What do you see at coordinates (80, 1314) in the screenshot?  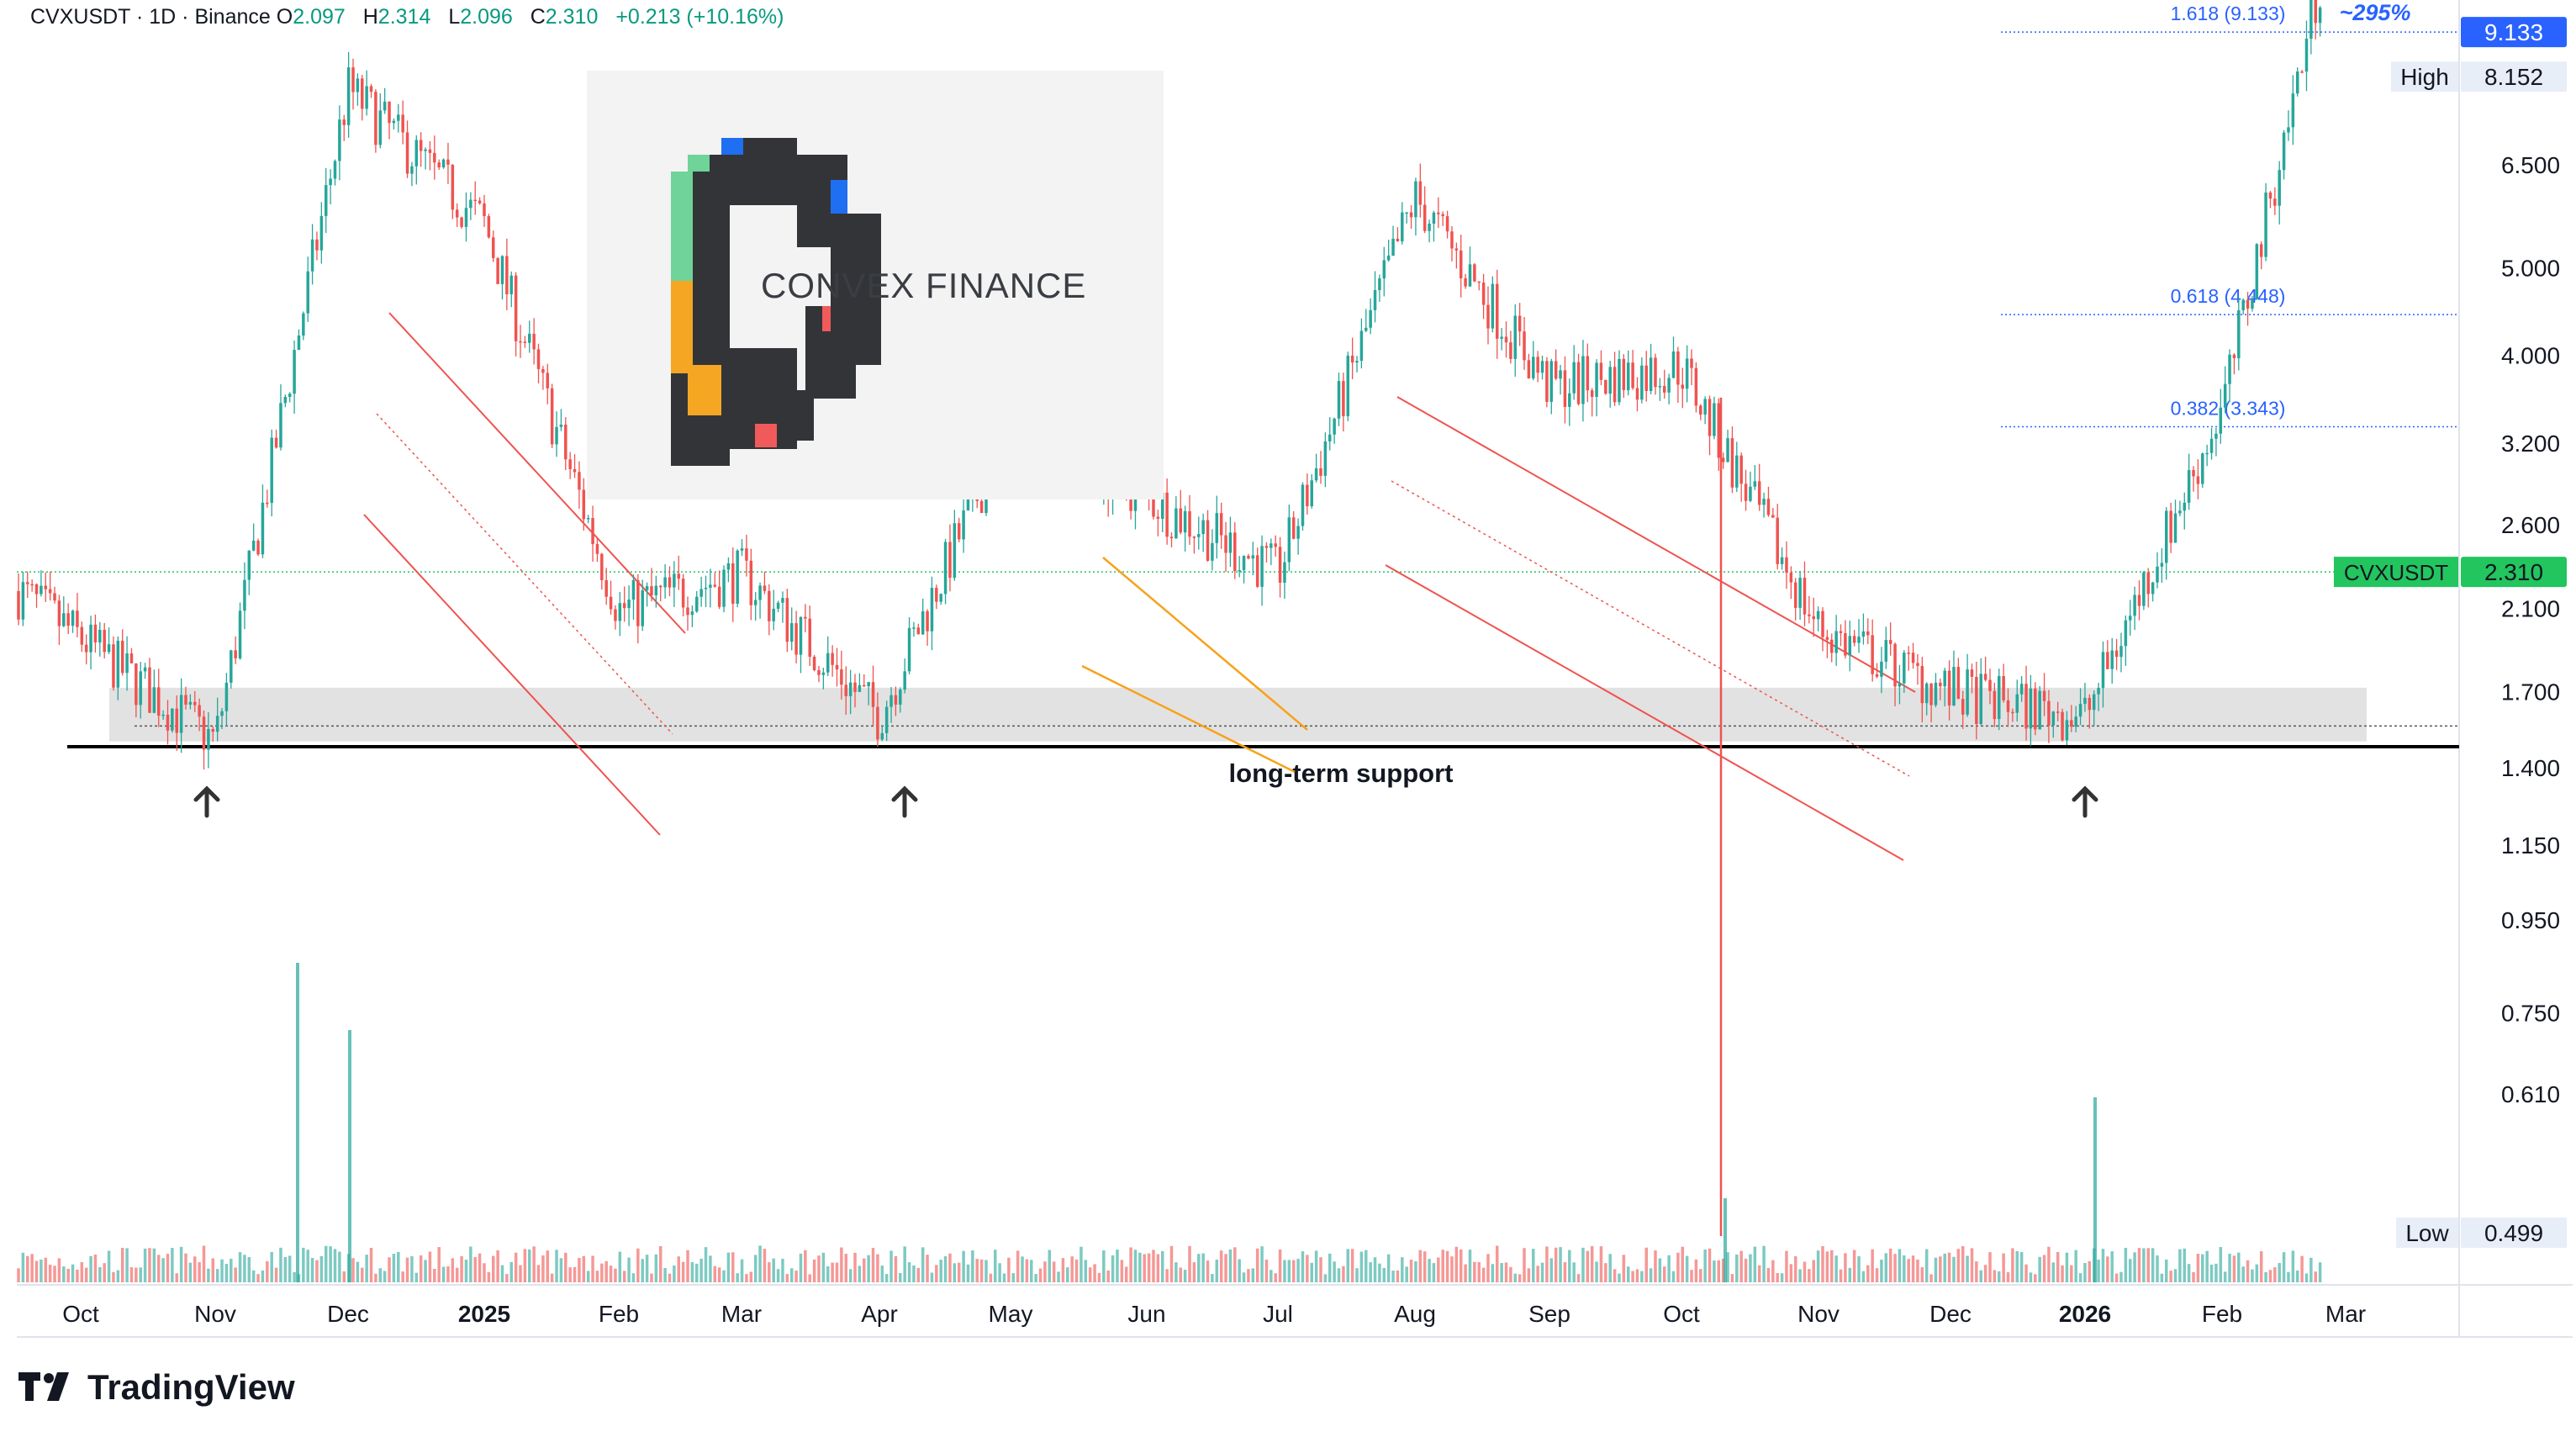 I see `x-tick-label: Oct` at bounding box center [80, 1314].